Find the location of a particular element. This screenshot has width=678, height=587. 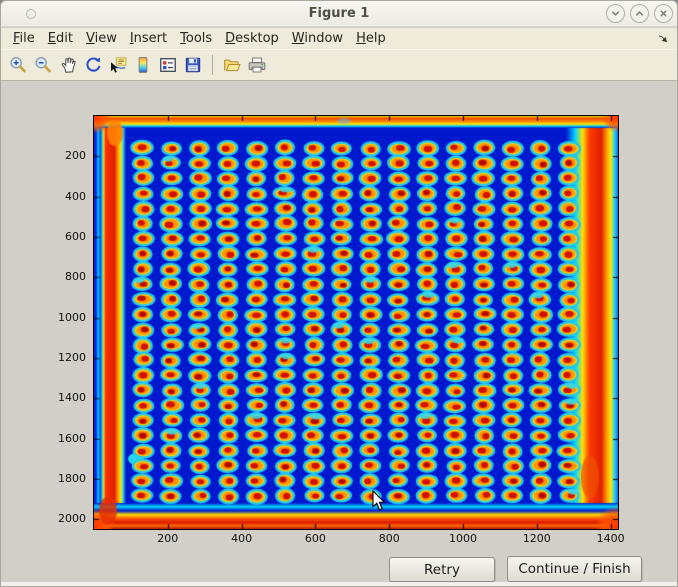

window-title: Figure 1 is located at coordinates (339, 13).